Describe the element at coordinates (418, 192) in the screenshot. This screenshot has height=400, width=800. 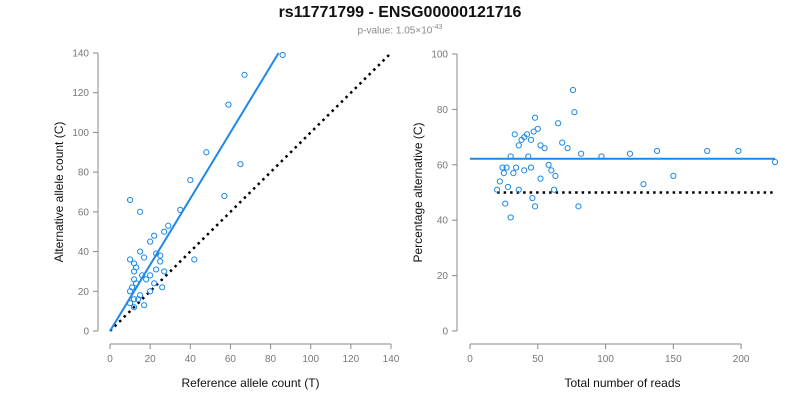
I see `y-axis-label: Percentage alternative (C)` at that location.